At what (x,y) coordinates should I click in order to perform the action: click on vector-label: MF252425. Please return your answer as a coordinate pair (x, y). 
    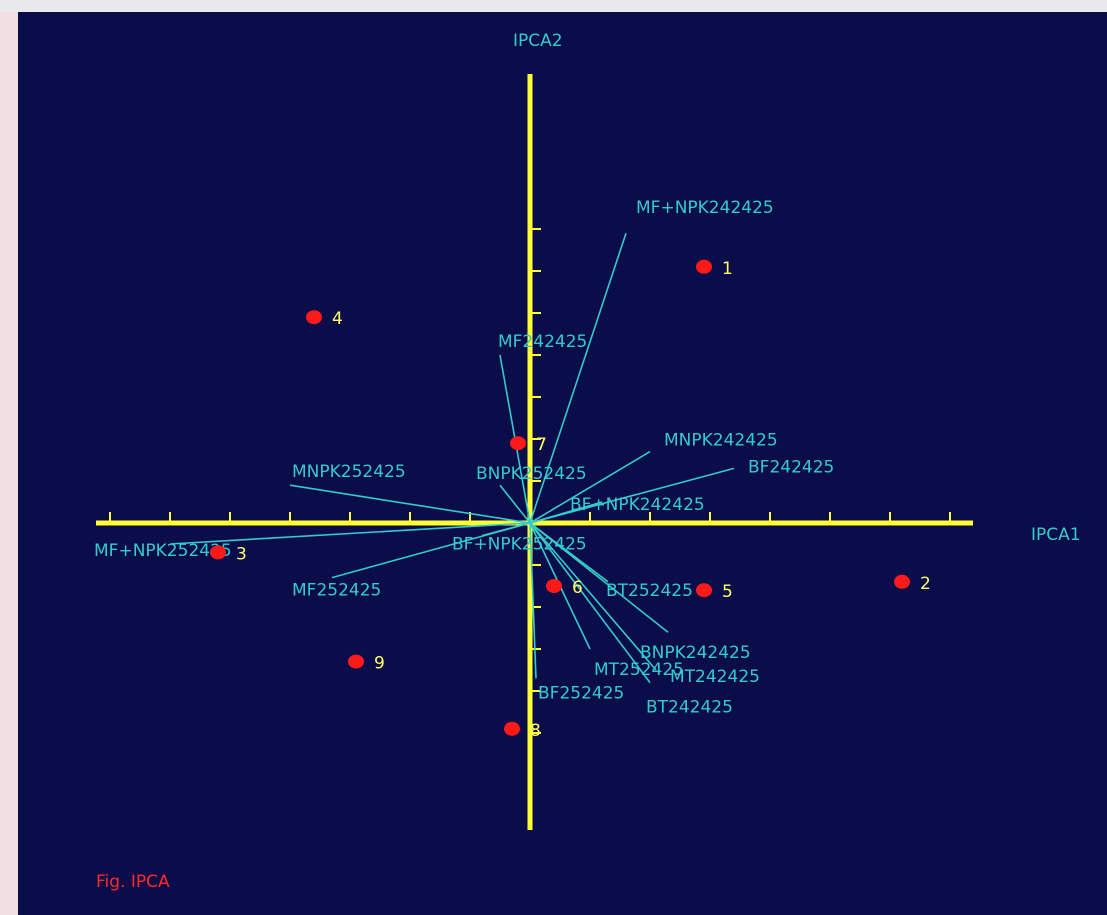
    Looking at the image, I should click on (336, 591).